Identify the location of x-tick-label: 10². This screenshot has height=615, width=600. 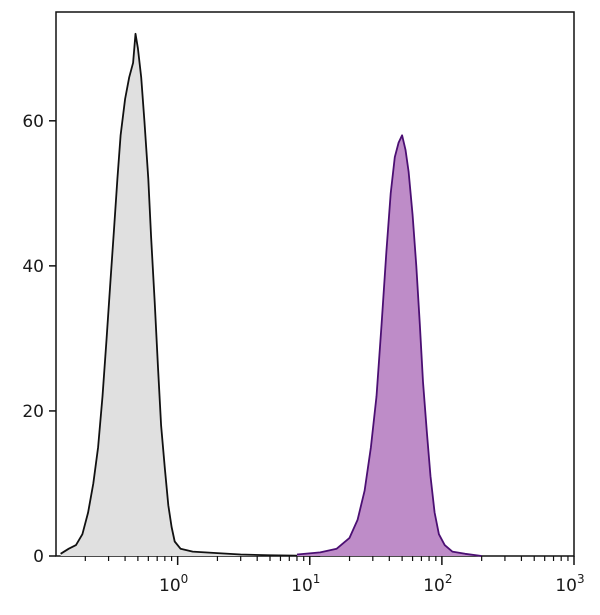
(437, 584).